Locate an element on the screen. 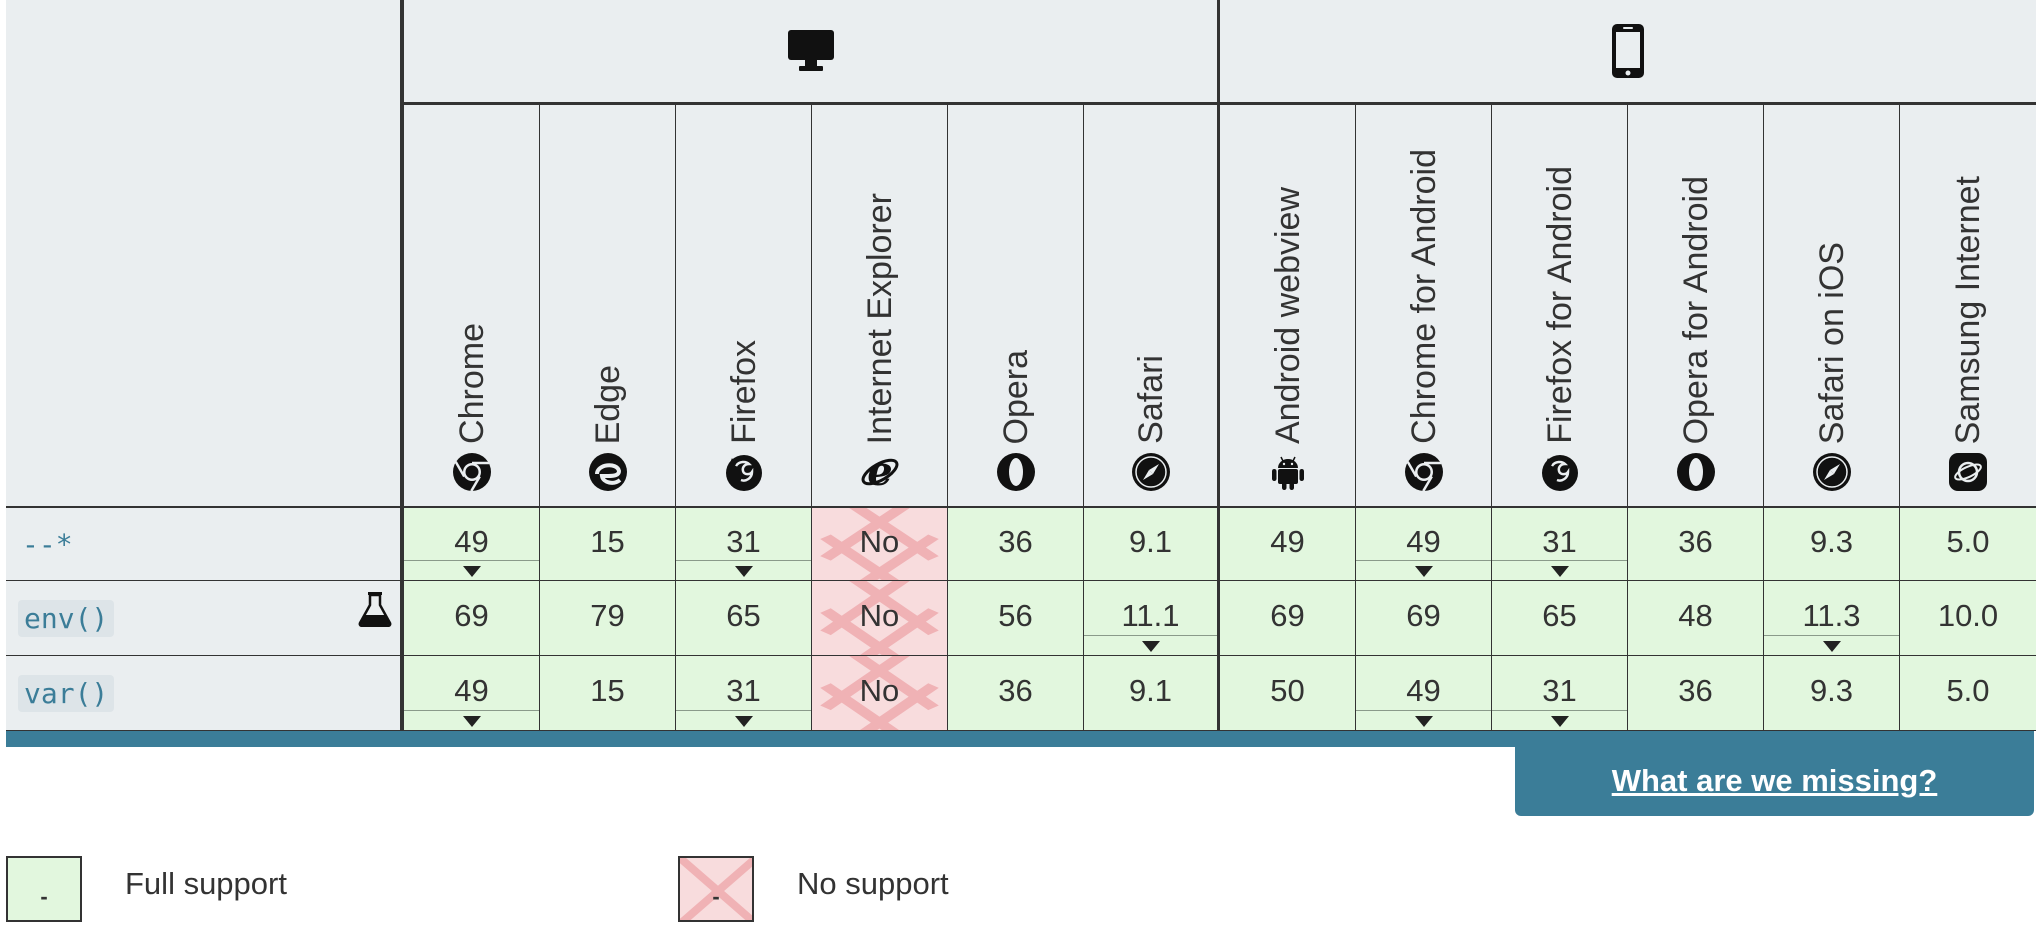 Image resolution: width=2040 pixels, height=936 pixels. support-cell-safari-on-ios: 11.3 is located at coordinates (1832, 618).